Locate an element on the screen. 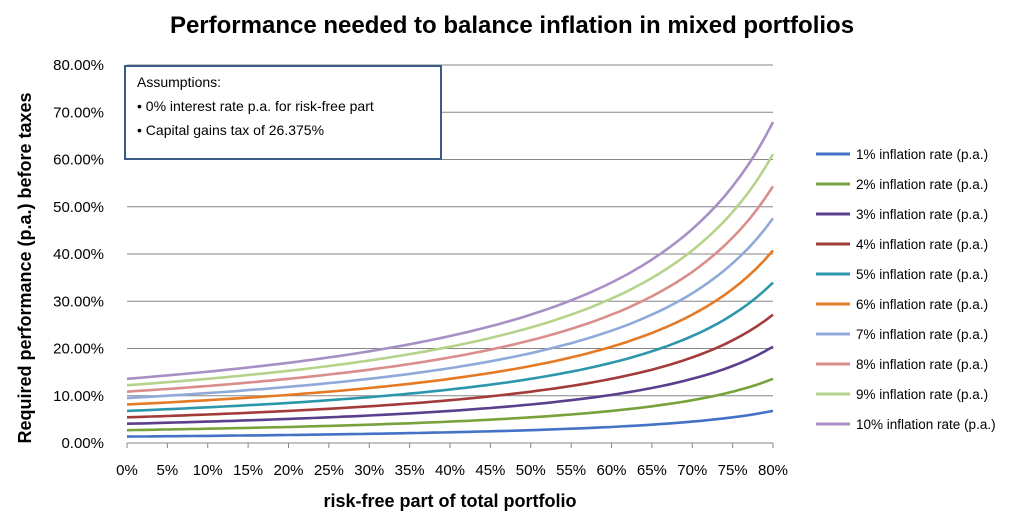 This screenshot has width=1022, height=517. x-tick-label: 75% is located at coordinates (733, 470).